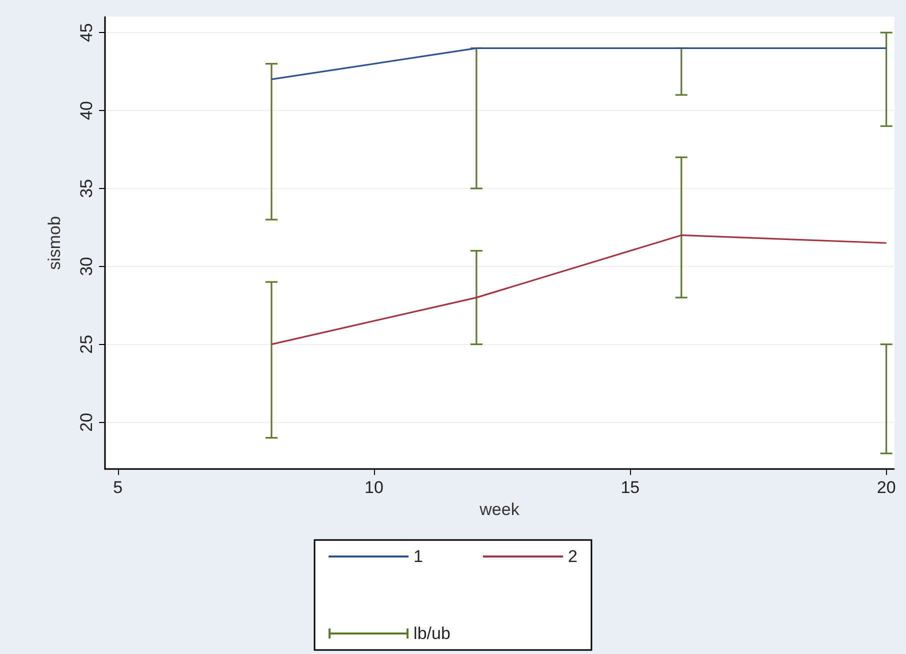 The width and height of the screenshot is (906, 654). I want to click on x-tick-label: 20, so click(886, 487).